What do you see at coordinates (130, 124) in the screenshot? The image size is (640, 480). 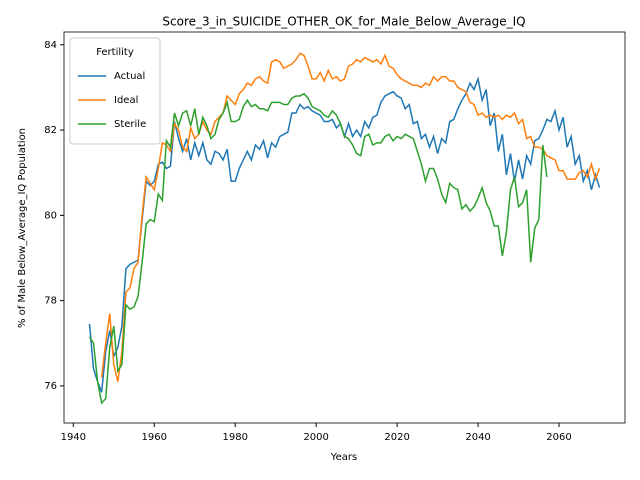 I see `legend-label: Sterile` at bounding box center [130, 124].